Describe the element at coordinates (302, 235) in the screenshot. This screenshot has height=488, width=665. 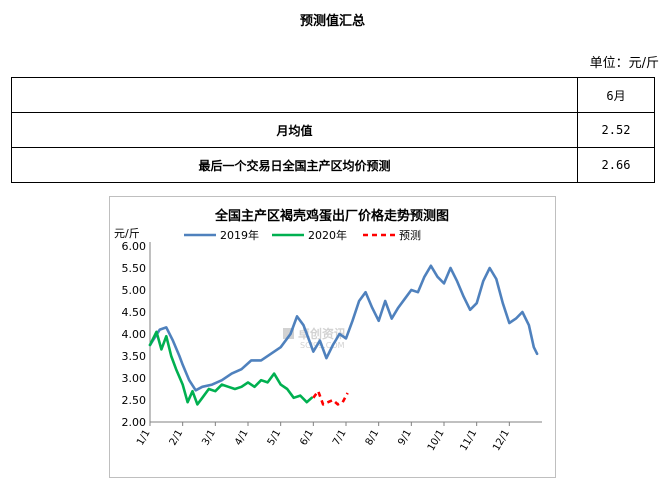
I see `chart-legend: 2019年 2020年 预测` at that location.